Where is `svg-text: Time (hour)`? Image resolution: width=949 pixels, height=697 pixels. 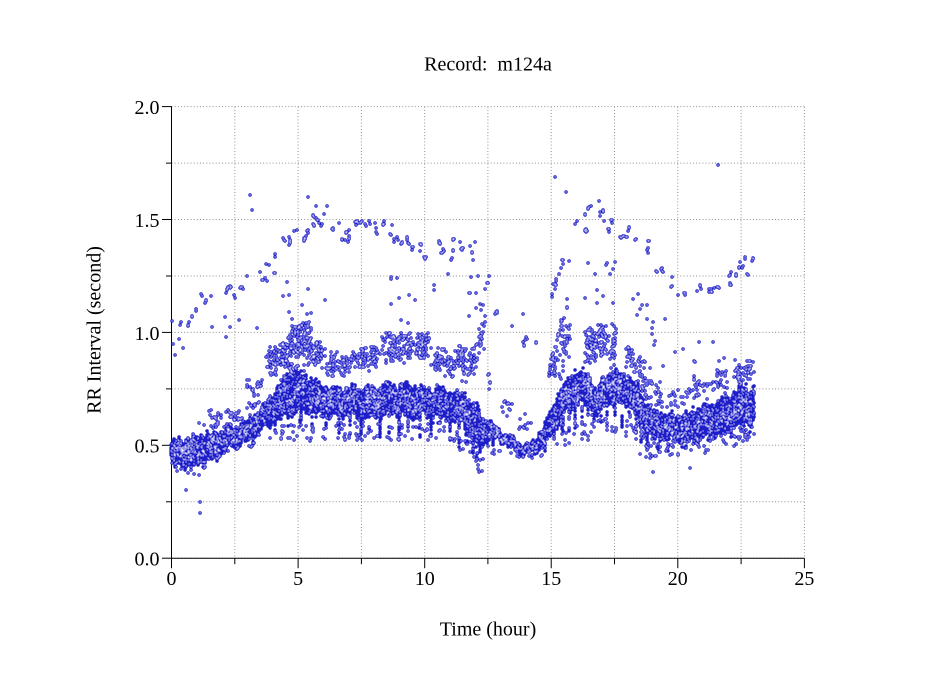 svg-text: Time (hour) is located at coordinates (488, 630).